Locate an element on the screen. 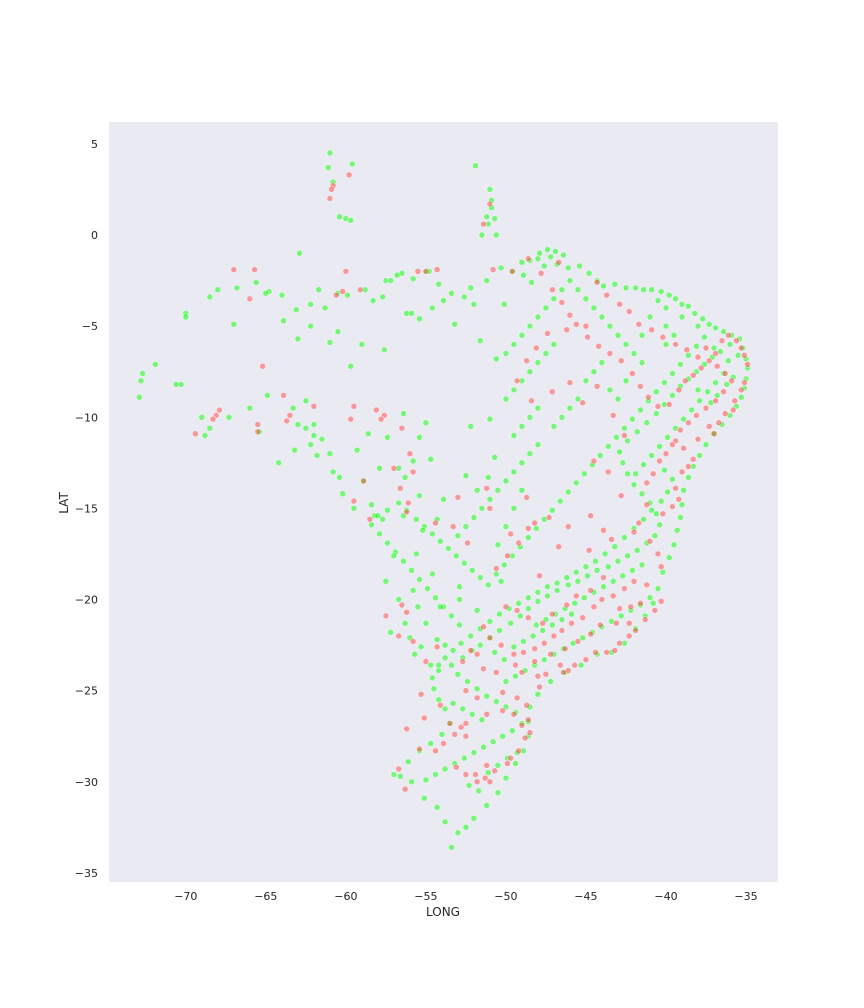  y-axis-label: LAT is located at coordinates (64, 503).